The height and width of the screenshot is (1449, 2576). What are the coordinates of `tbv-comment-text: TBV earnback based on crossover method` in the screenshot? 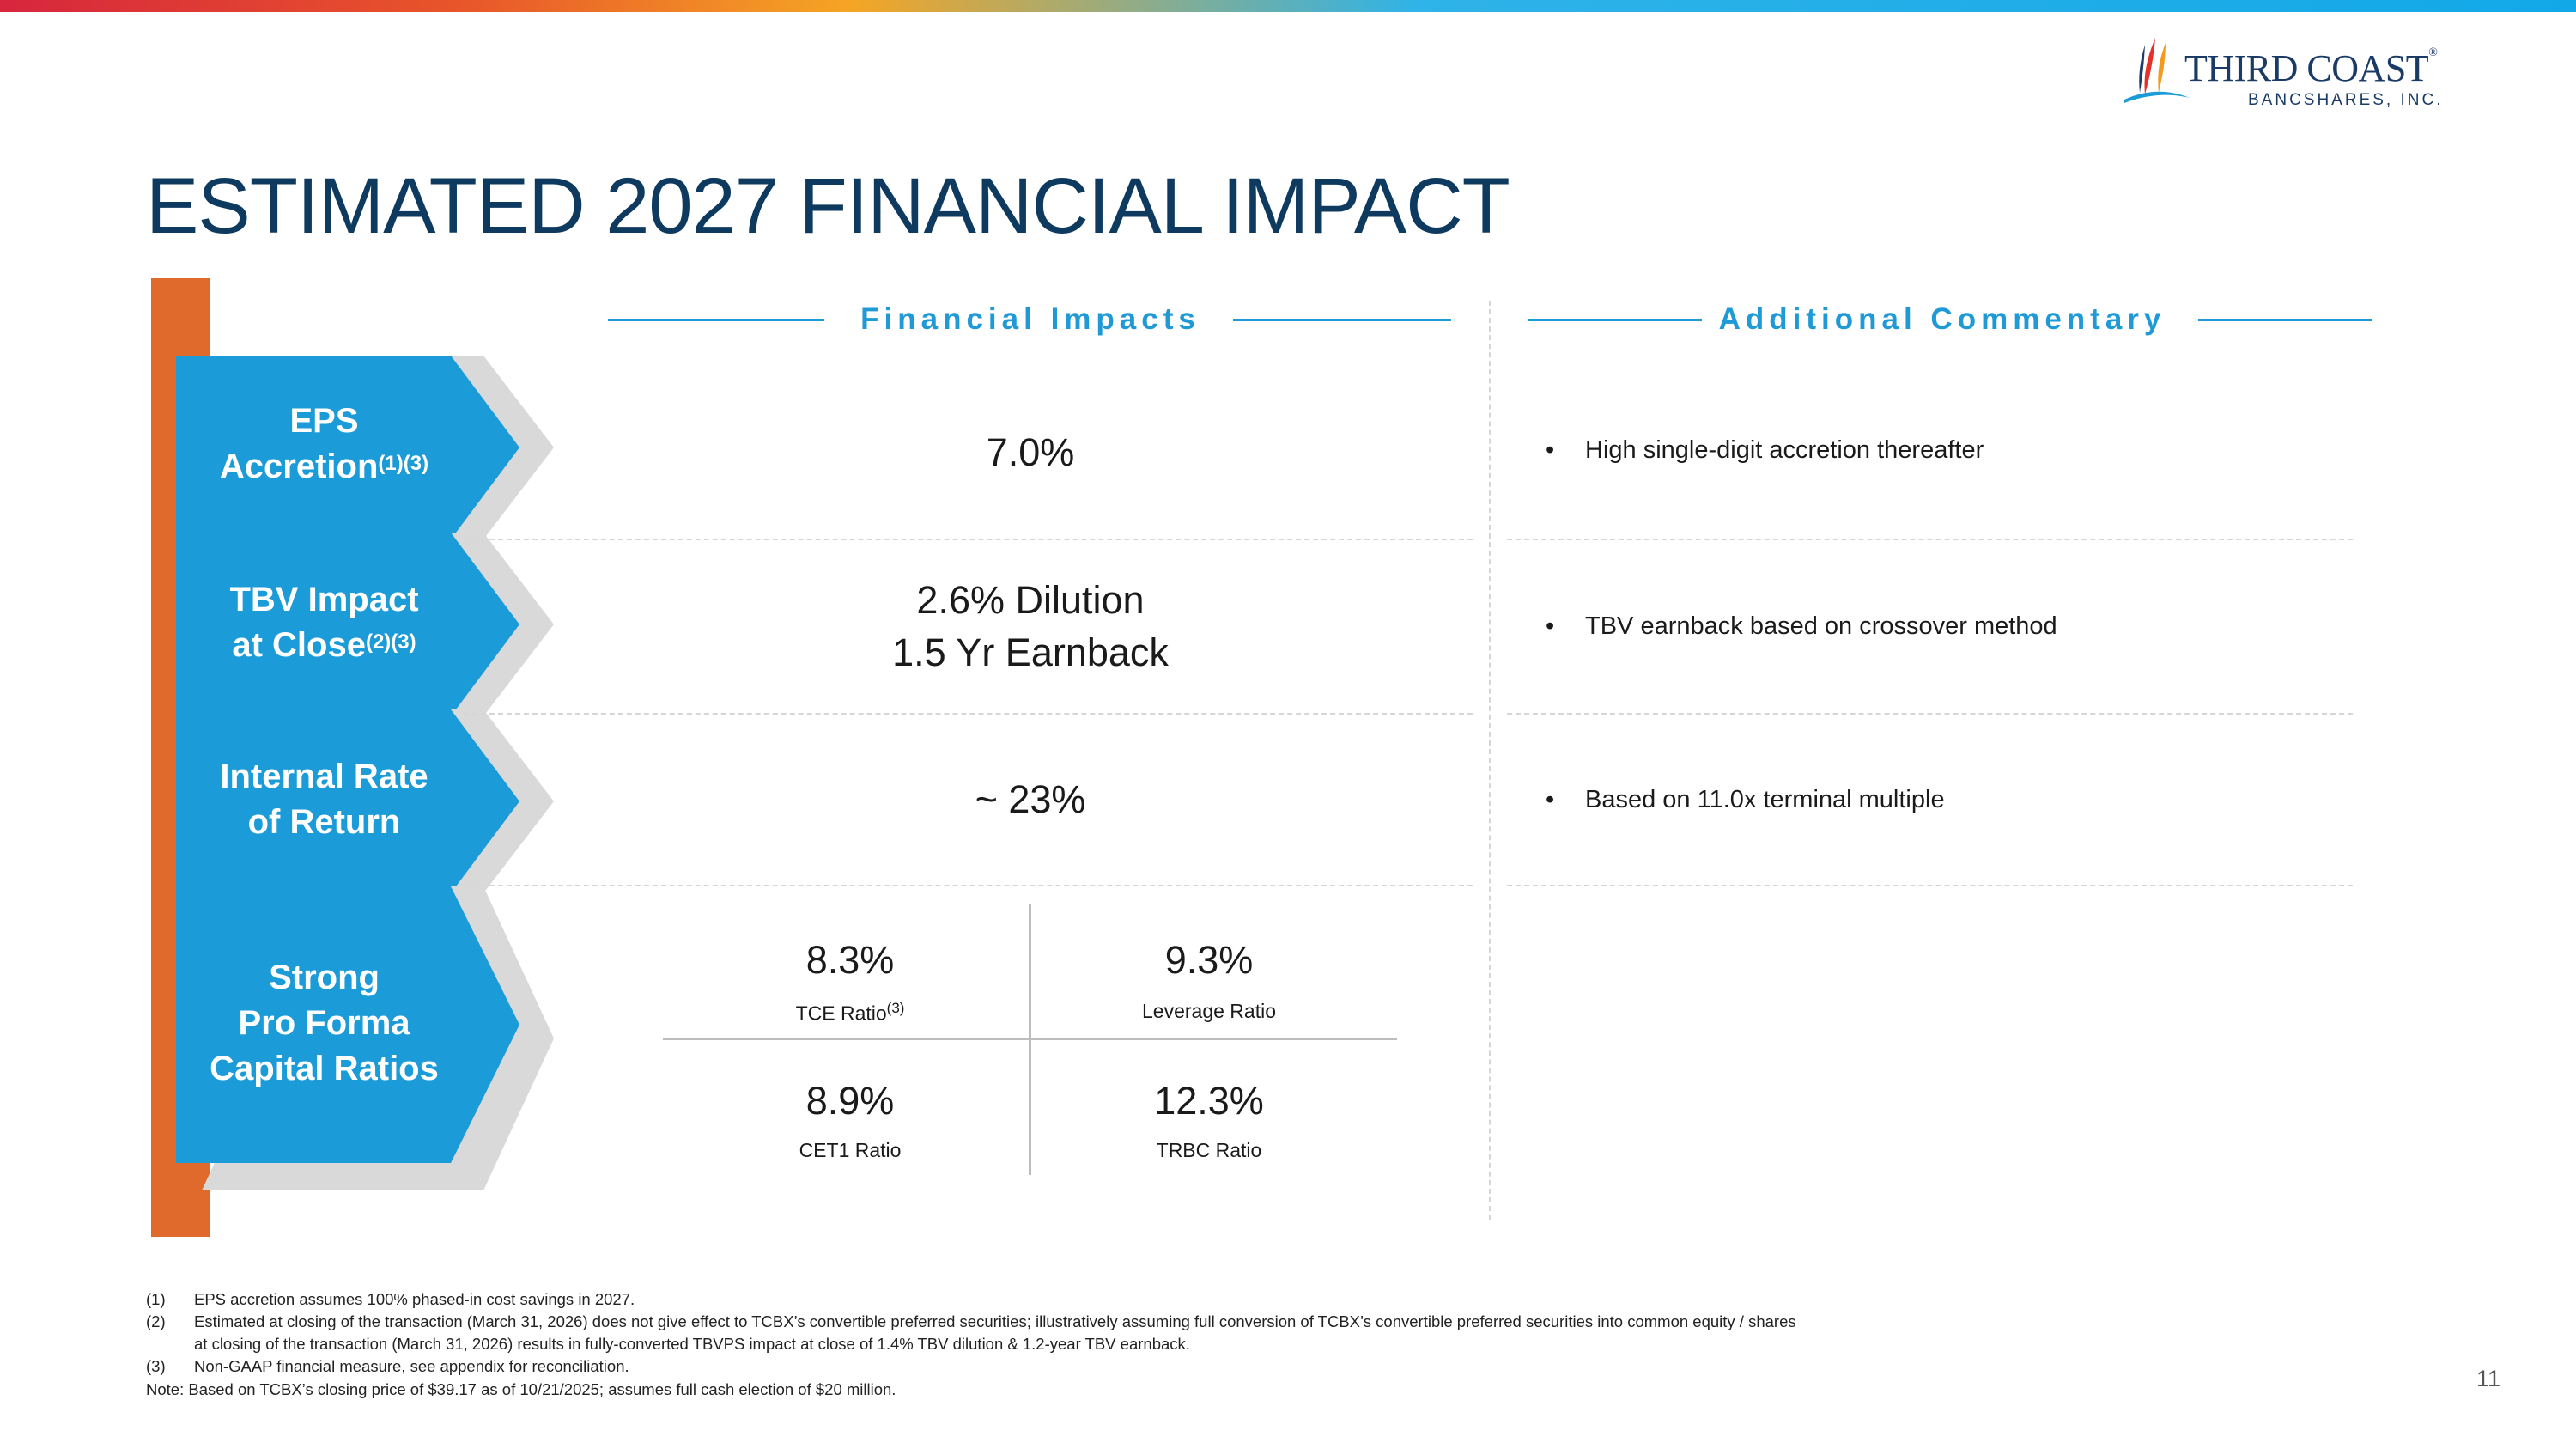 It's located at (1821, 626).